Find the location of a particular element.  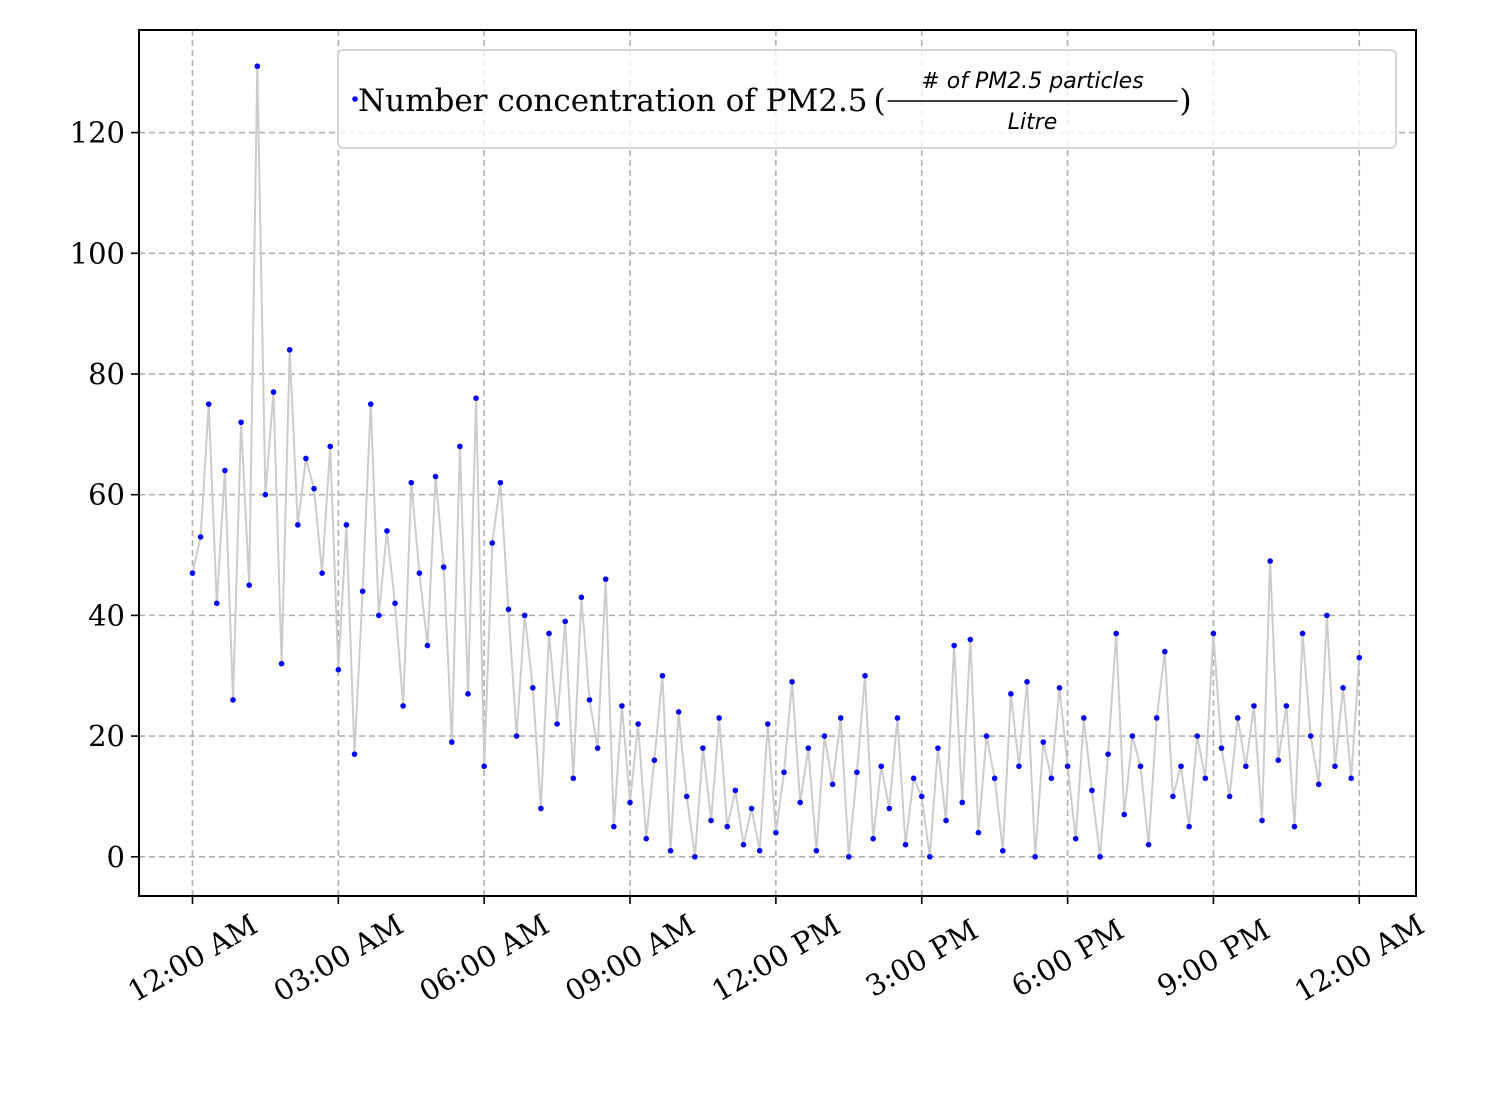

legend-unit-denominator: Litre is located at coordinates (1033, 122).